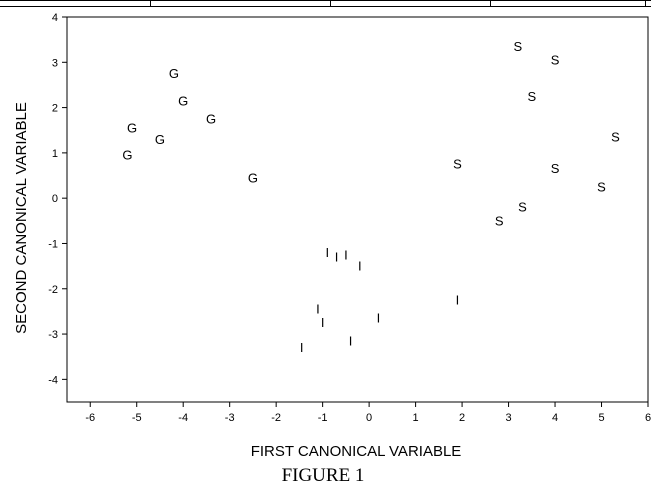 The image size is (651, 487). I want to click on x-tick-label: -1, so click(323, 418).